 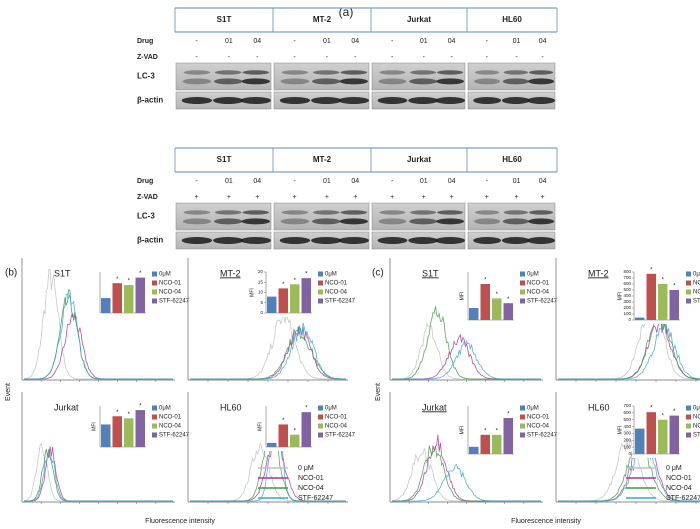 I want to click on legend-label: 0μM, so click(x=533, y=409).